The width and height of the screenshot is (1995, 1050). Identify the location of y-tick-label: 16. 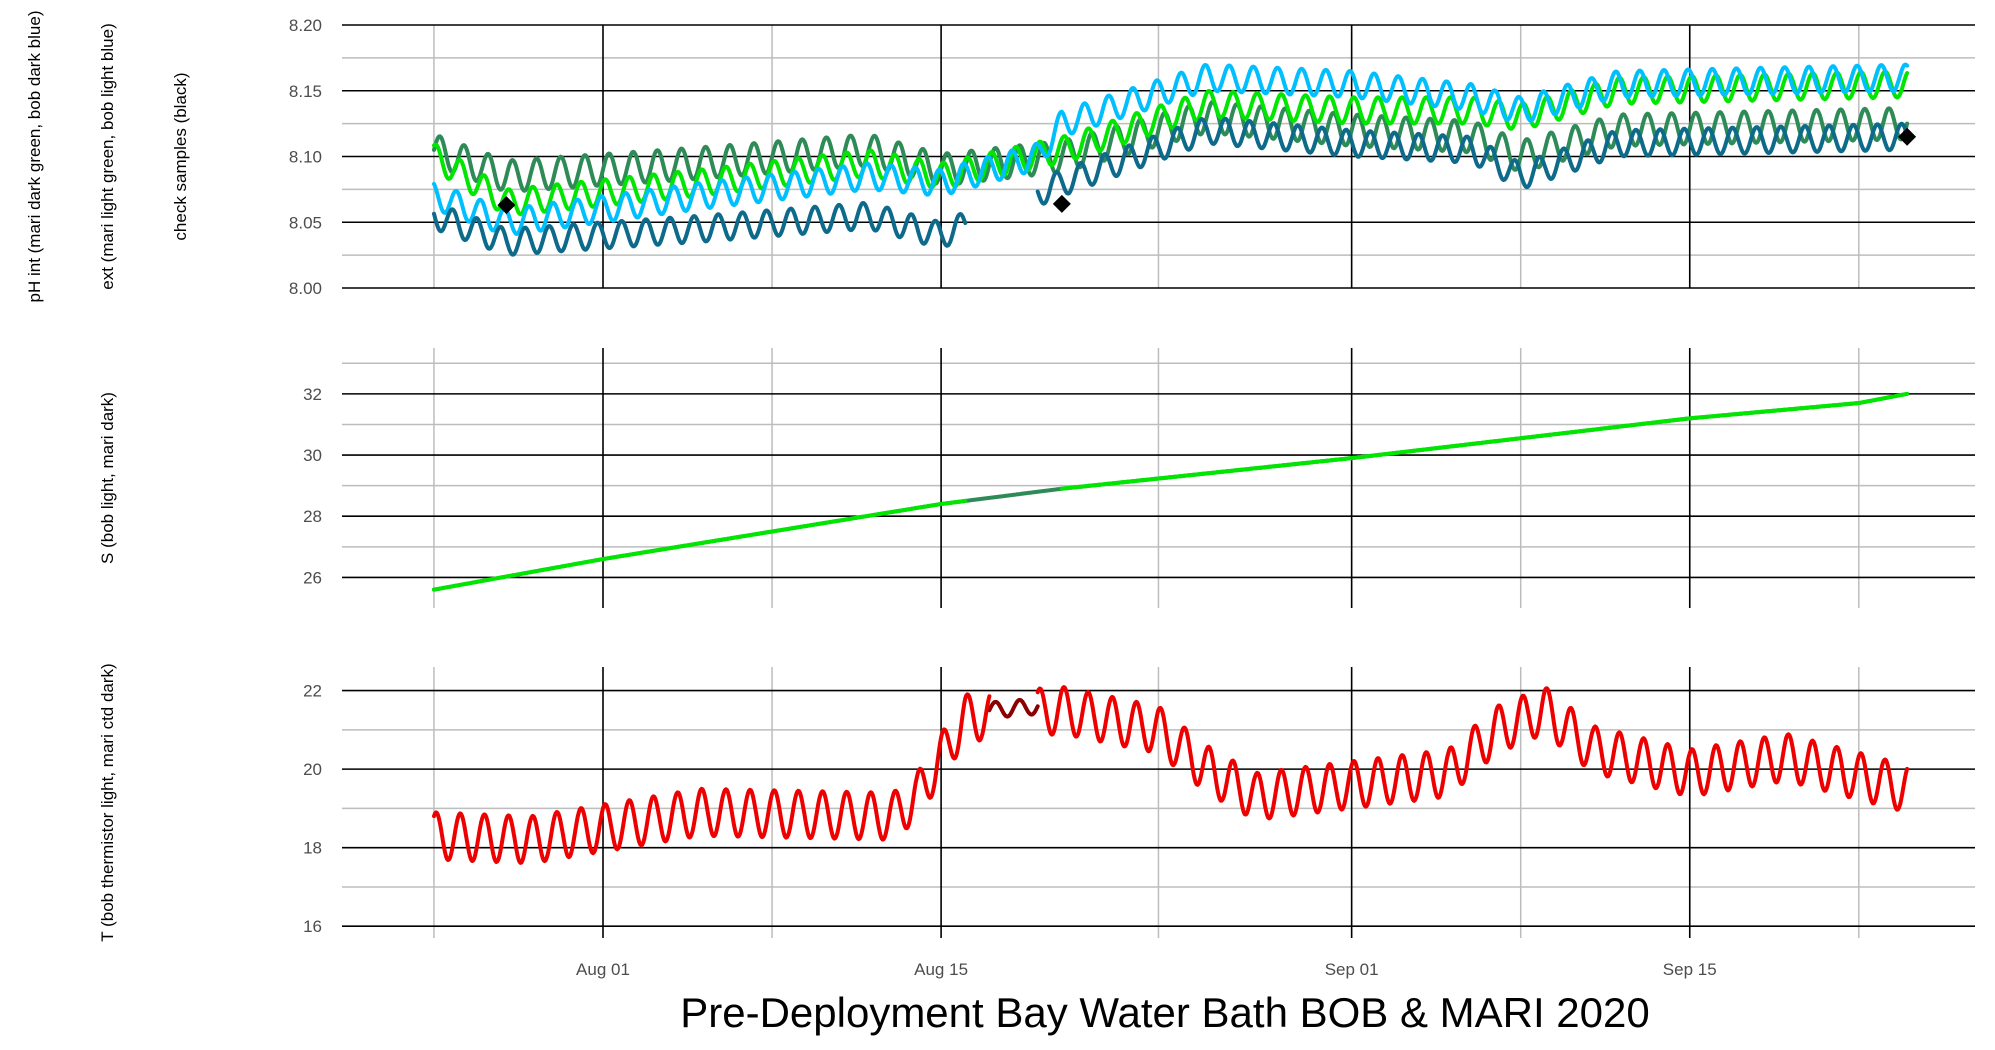
(312, 926).